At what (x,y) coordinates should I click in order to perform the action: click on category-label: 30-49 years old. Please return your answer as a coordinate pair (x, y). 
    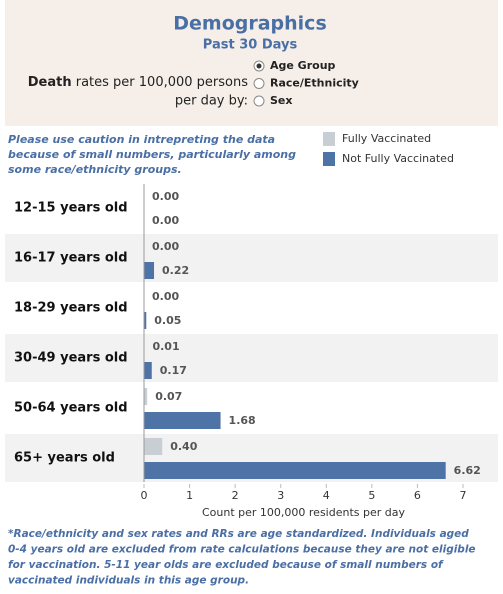
    Looking at the image, I should click on (71, 358).